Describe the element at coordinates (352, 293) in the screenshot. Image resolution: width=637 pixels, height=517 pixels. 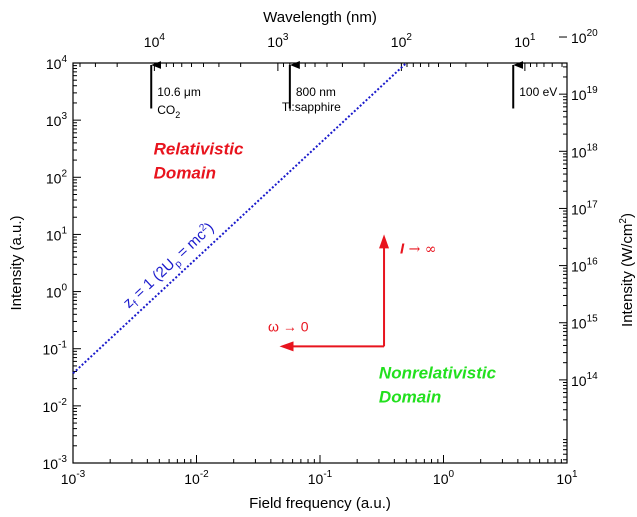
I see `arrow-layer: I → ∞ ω → 0` at that location.